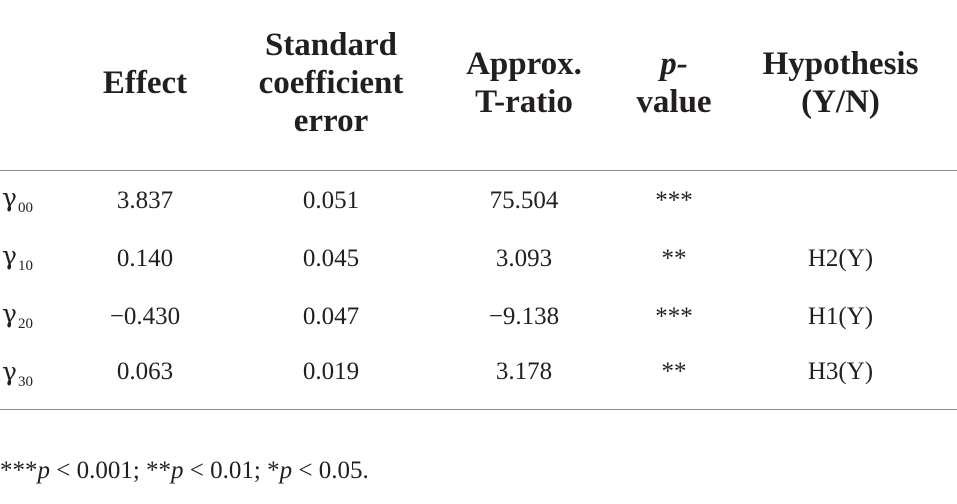 Image resolution: width=957 pixels, height=504 pixels. I want to click on row-parameter: γ10, so click(26, 258).